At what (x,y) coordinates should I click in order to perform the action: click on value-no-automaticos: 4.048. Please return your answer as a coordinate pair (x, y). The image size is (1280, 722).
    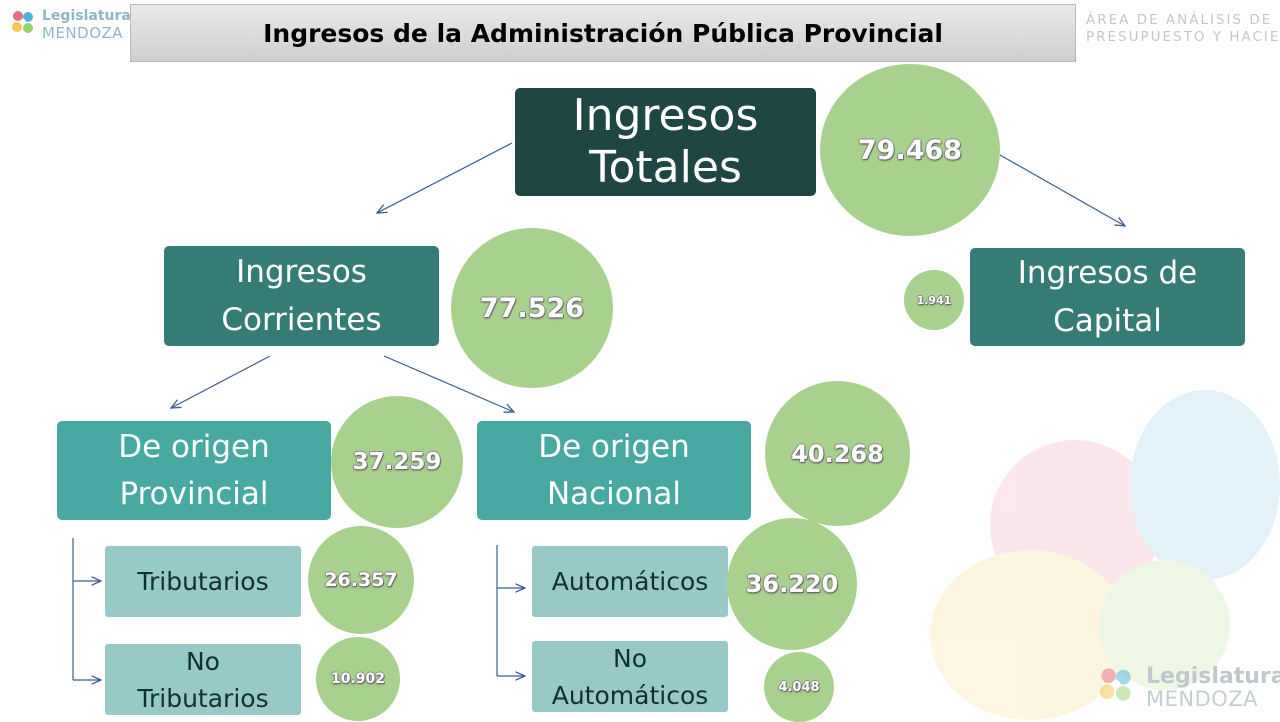
    Looking at the image, I should click on (799, 687).